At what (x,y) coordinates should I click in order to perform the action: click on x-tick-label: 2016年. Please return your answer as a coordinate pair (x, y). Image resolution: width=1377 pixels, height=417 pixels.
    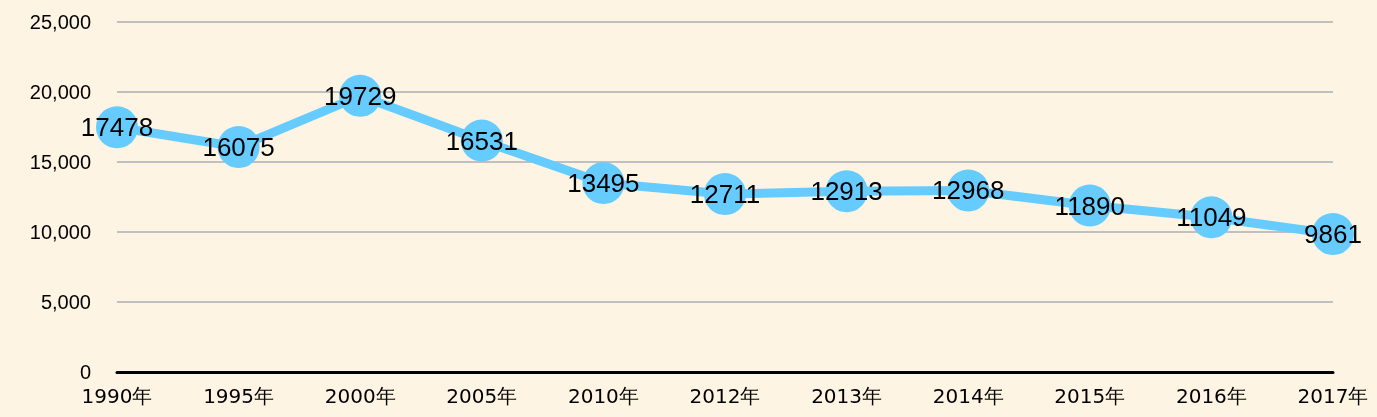
    Looking at the image, I should click on (1211, 396).